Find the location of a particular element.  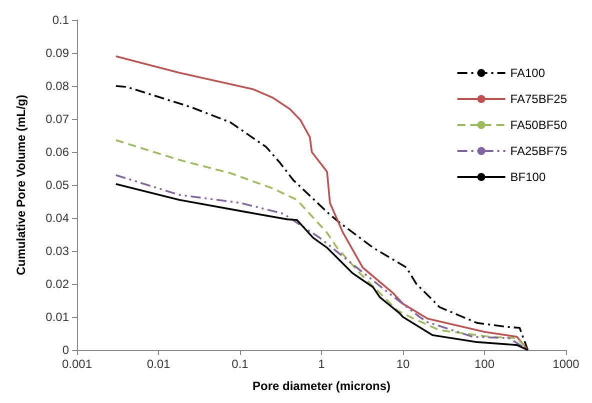

x-tick-label: 0.001 is located at coordinates (77, 364).